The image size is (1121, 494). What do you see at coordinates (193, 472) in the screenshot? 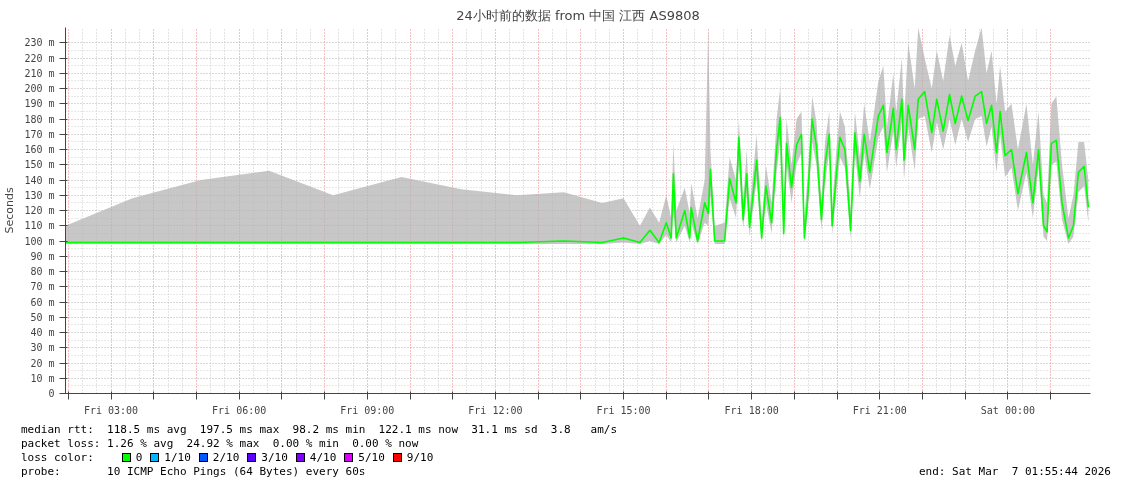
I see `text: probe: 10 ICMP Echo Pings (64 Bytes) every 60s` at bounding box center [193, 472].